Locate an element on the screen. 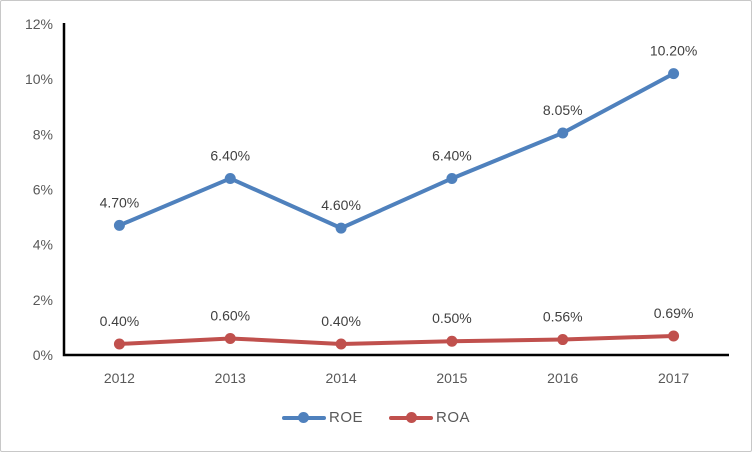  roe-legend-label: ROE is located at coordinates (345, 417).